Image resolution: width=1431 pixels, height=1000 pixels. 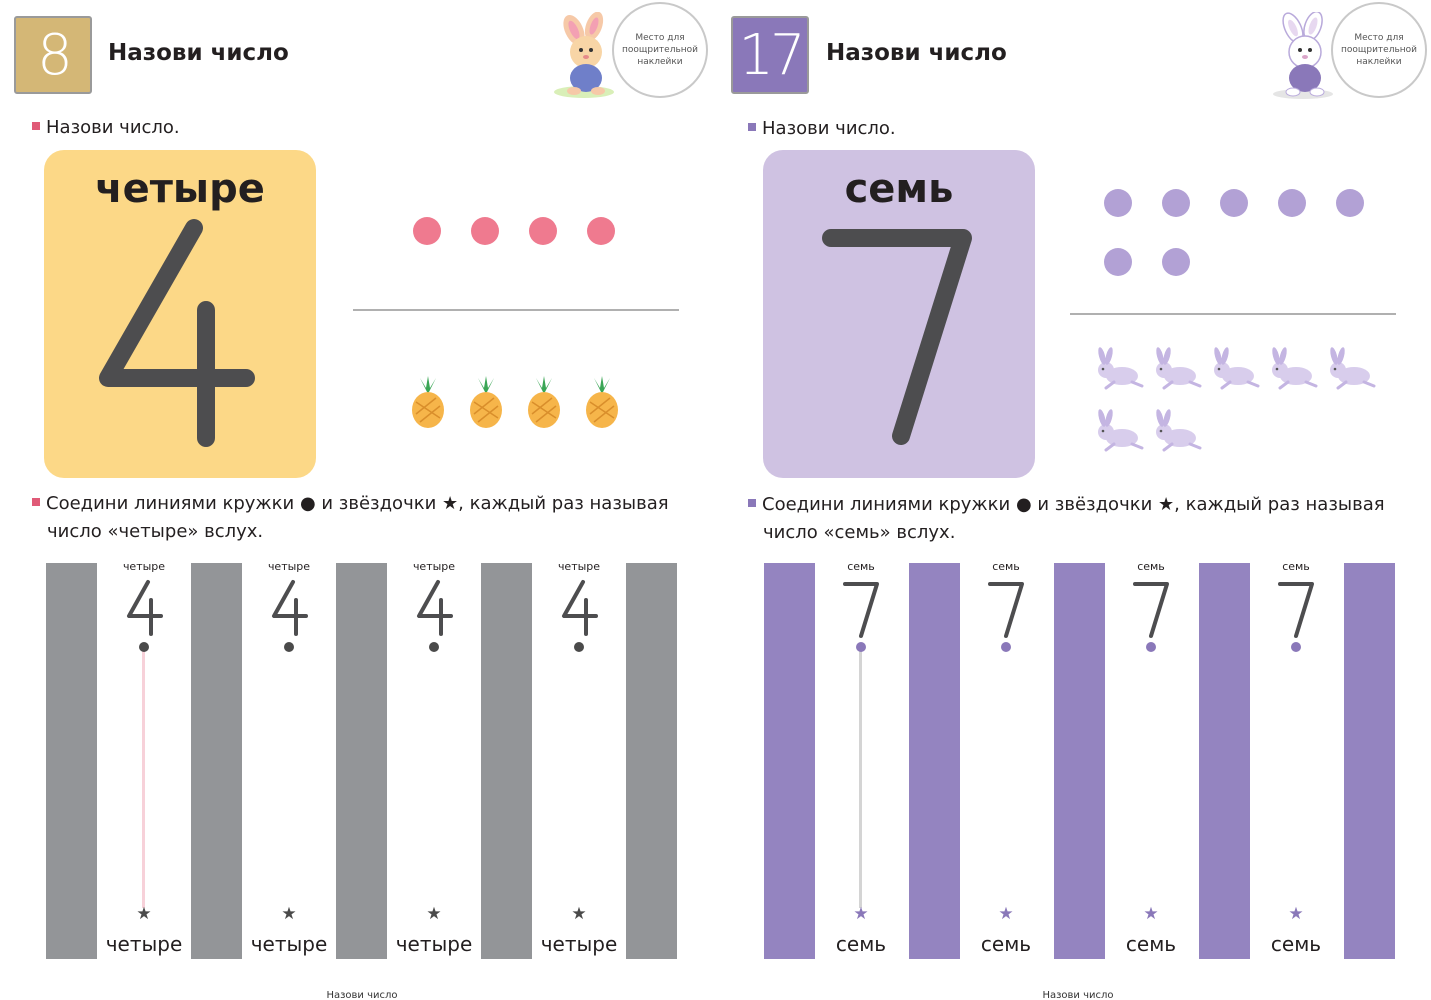 I want to click on number-word: четыре, so click(x=180, y=189).